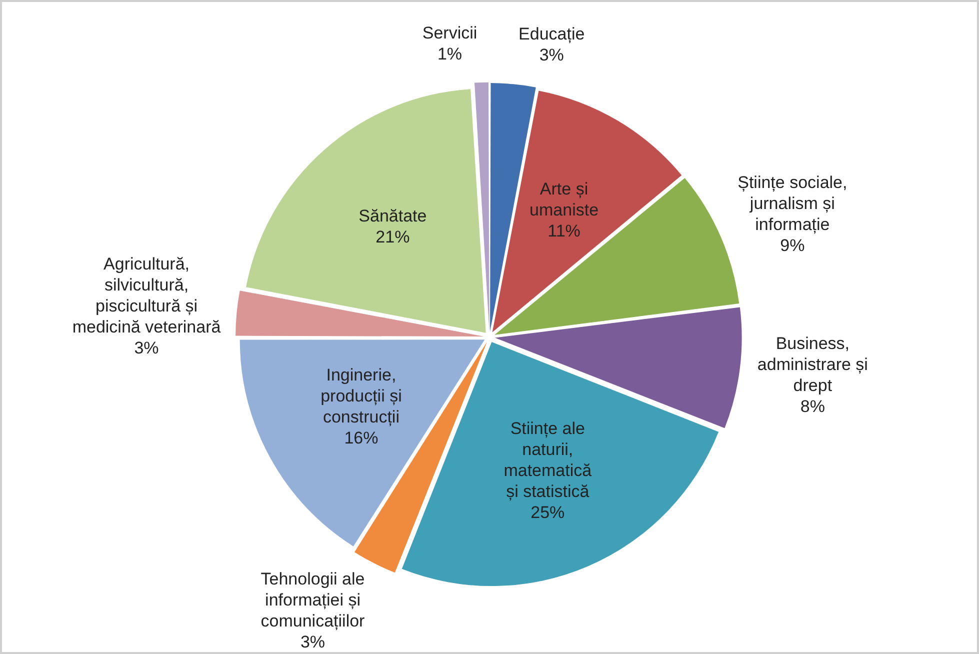 This screenshot has height=654, width=979. Describe the element at coordinates (564, 231) in the screenshot. I see `data-label: 11%` at that location.